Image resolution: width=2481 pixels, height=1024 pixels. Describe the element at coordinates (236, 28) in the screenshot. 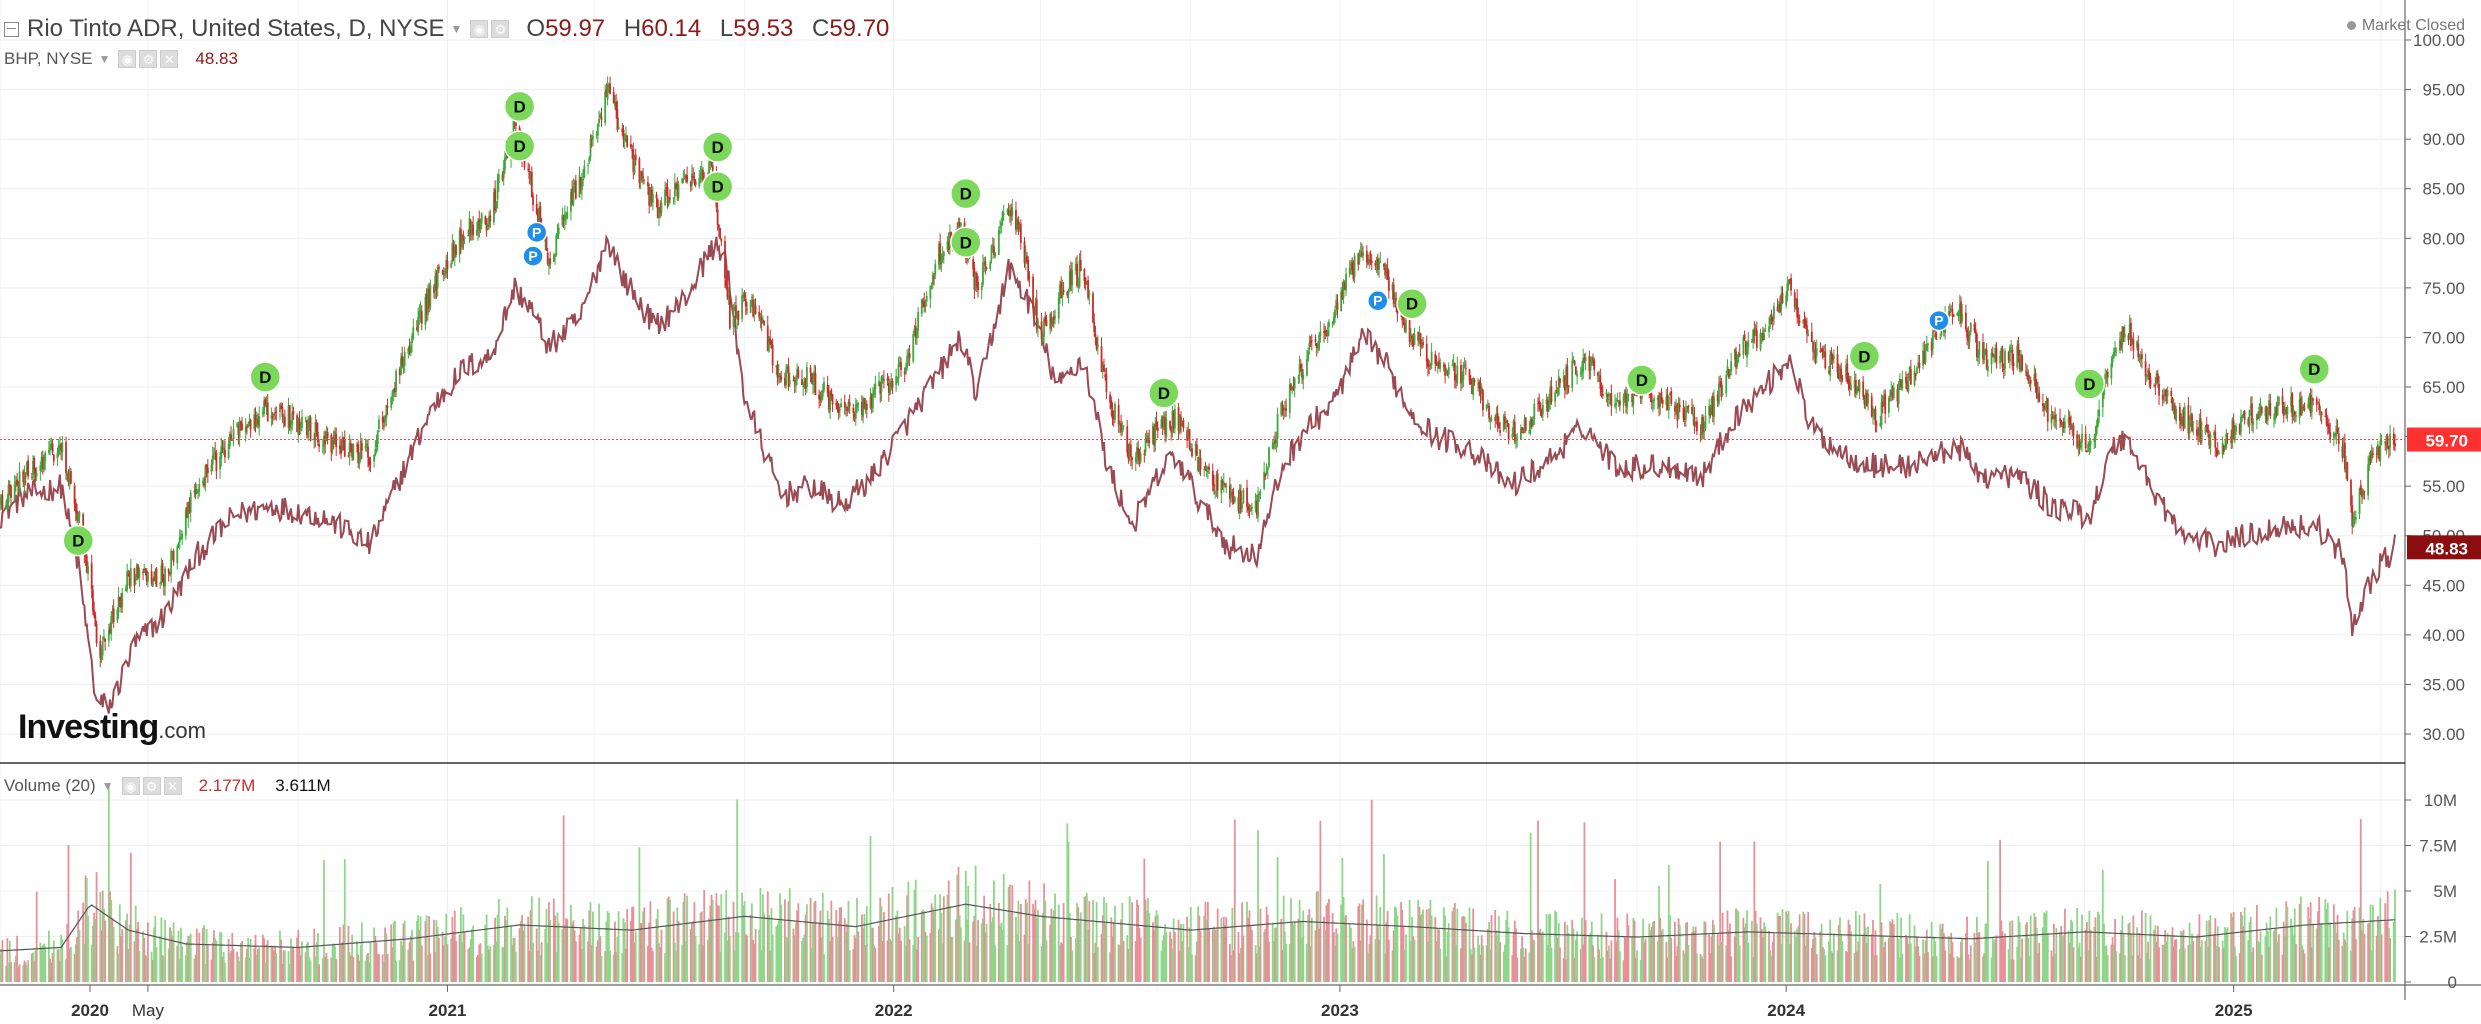

I see `main-symbol-title: Rio Tinto ADR, United States, D, NYSE` at that location.